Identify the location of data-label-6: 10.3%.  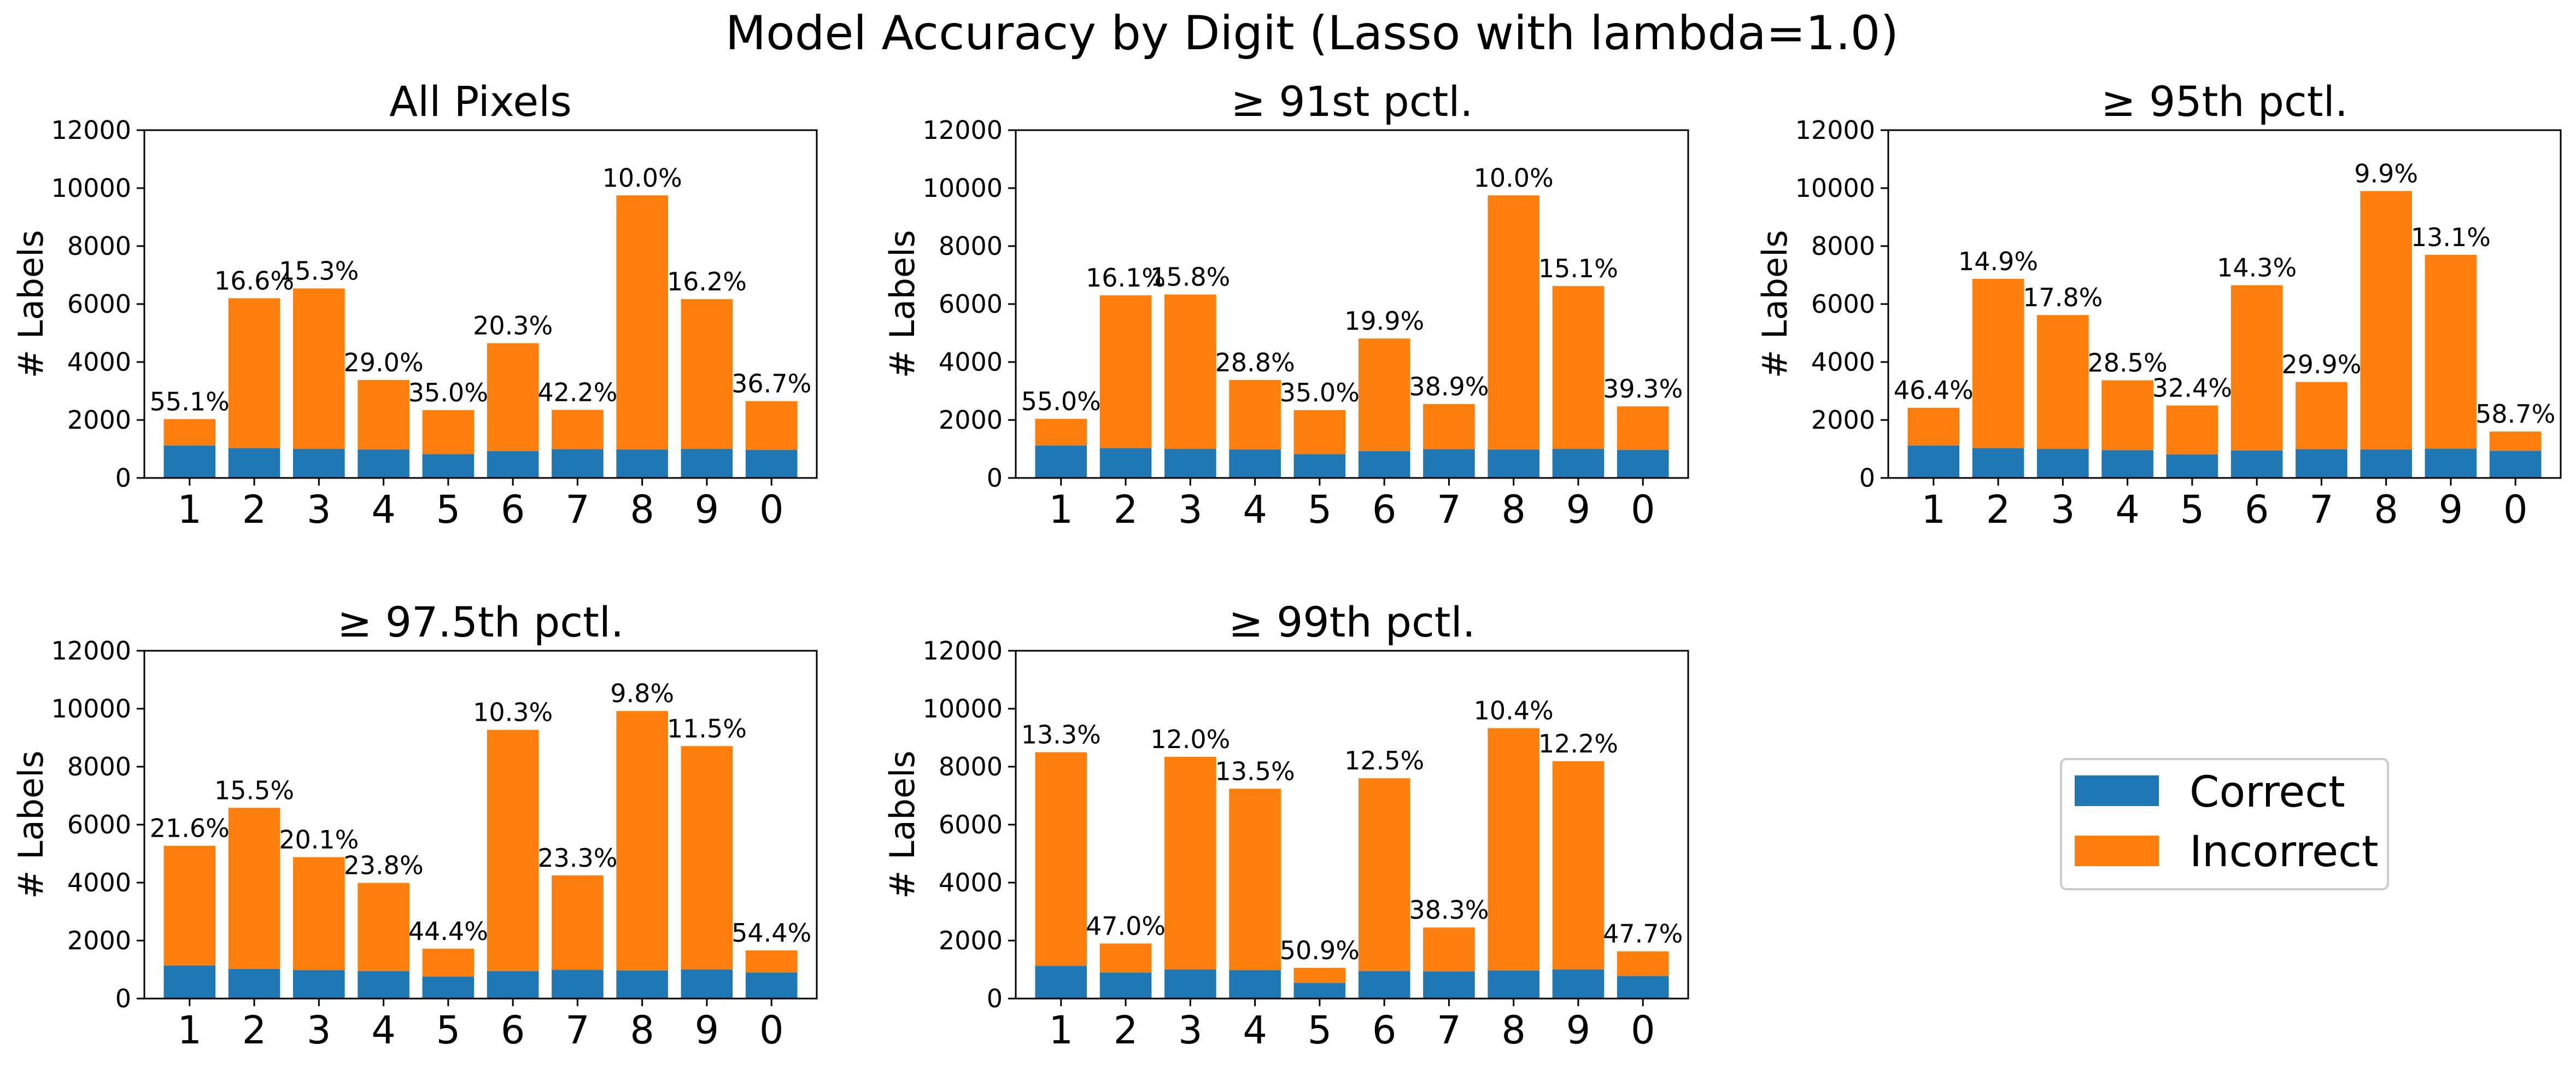
(513, 712).